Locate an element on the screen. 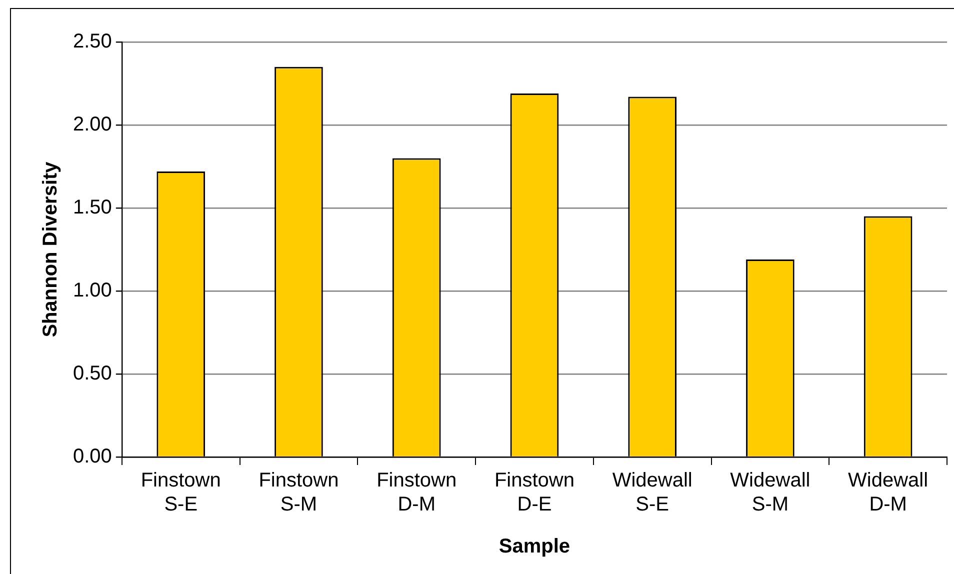  x-tick-label: Widewall S-E is located at coordinates (652, 493).